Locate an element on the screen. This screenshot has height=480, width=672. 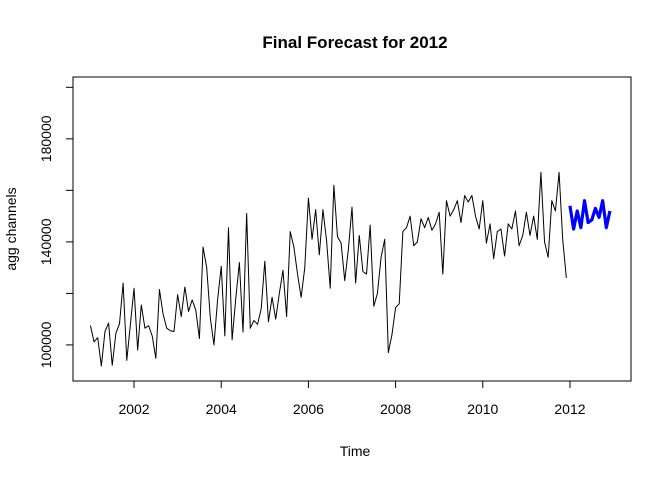
y-axis-label: agg channels is located at coordinates (11, 228).